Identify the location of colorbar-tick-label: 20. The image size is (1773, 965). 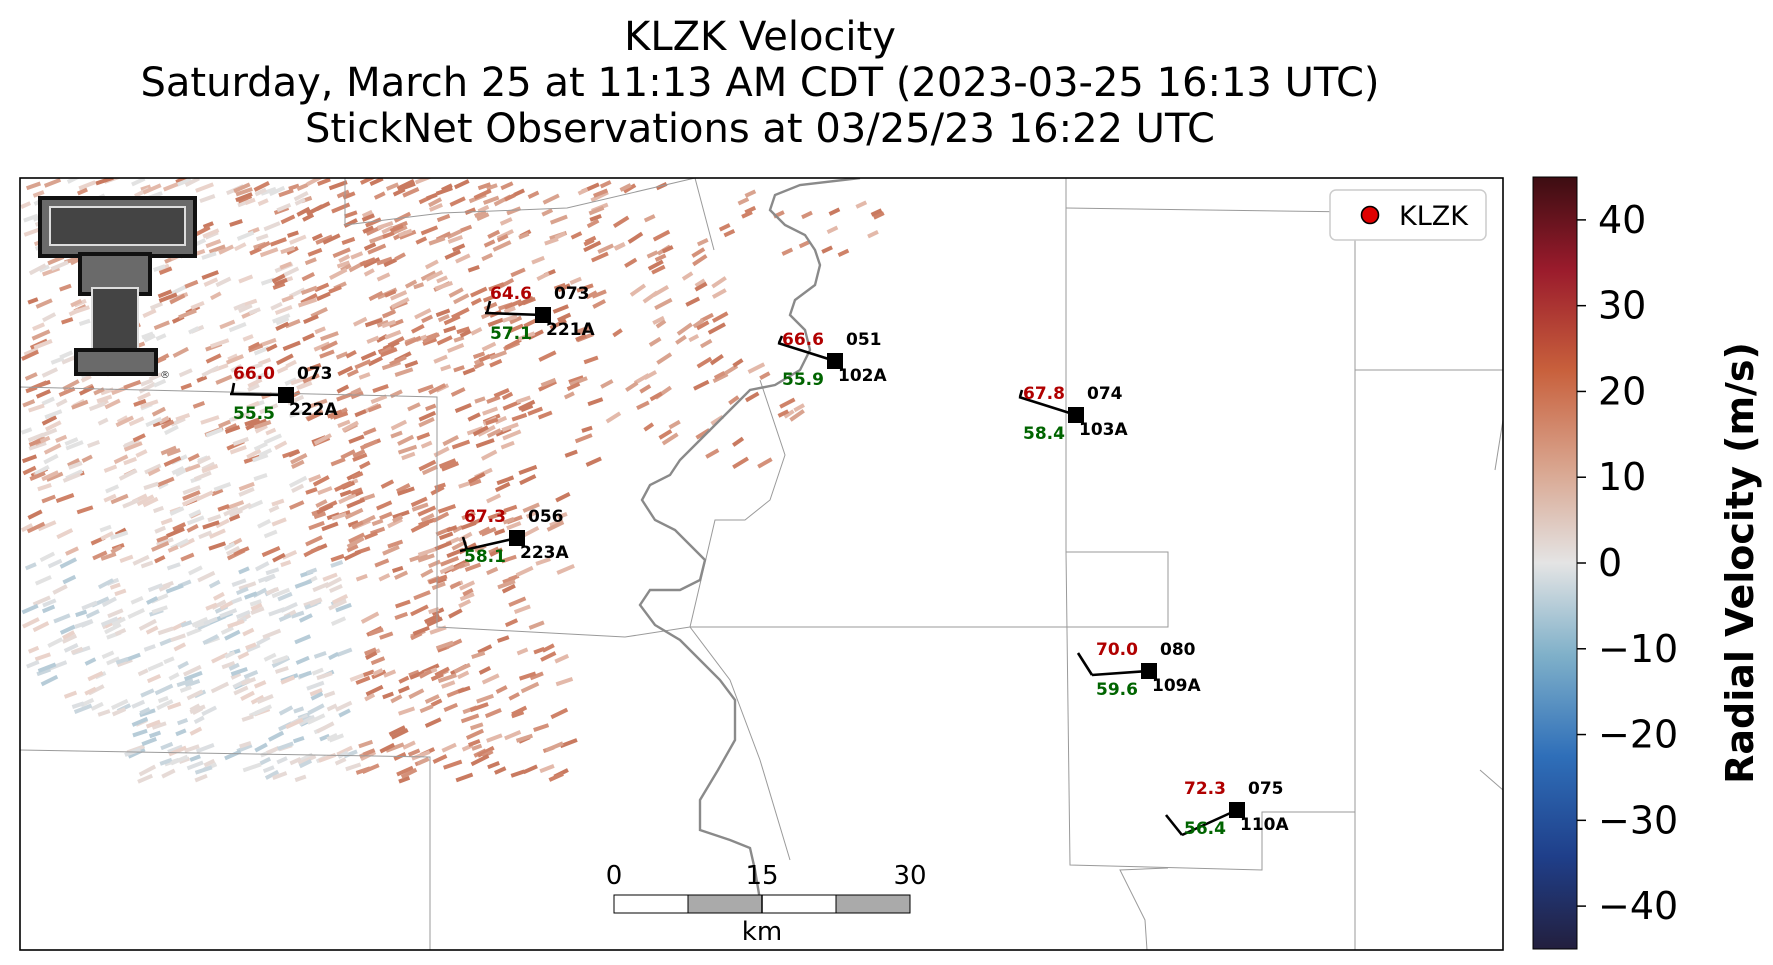
(1622, 391).